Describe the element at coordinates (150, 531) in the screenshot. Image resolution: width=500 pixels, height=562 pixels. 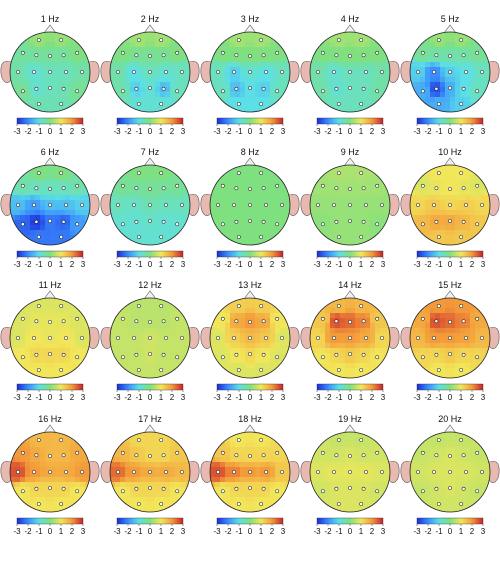
I see `colorbar-tick-label: 0` at that location.